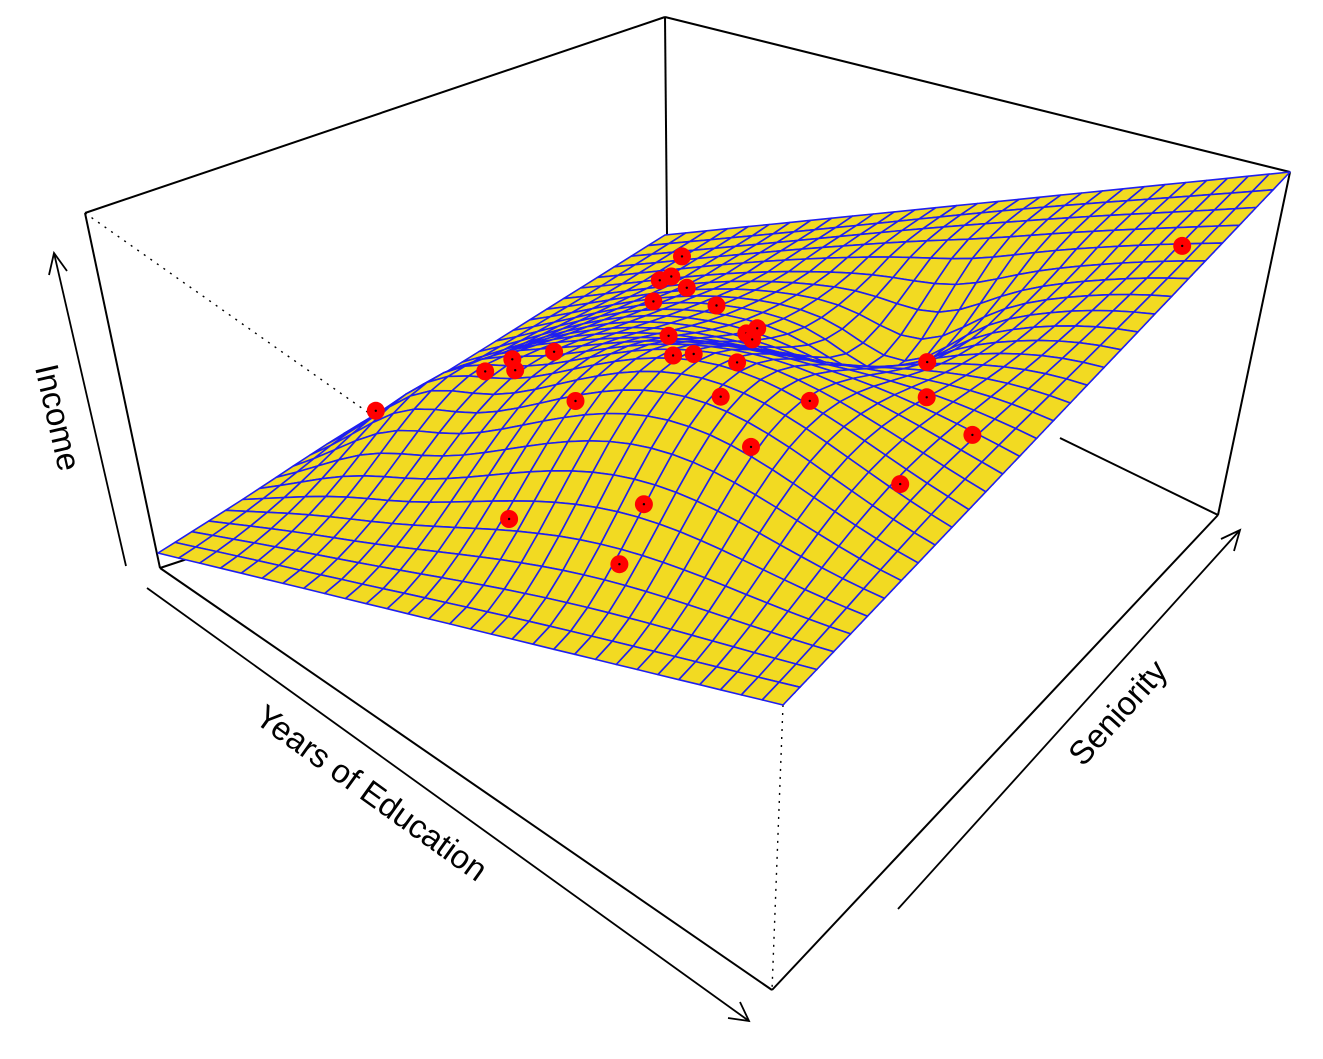 This screenshot has width=1323, height=1059. Describe the element at coordinates (977, 94) in the screenshot. I see `box-edge-top-right` at that location.